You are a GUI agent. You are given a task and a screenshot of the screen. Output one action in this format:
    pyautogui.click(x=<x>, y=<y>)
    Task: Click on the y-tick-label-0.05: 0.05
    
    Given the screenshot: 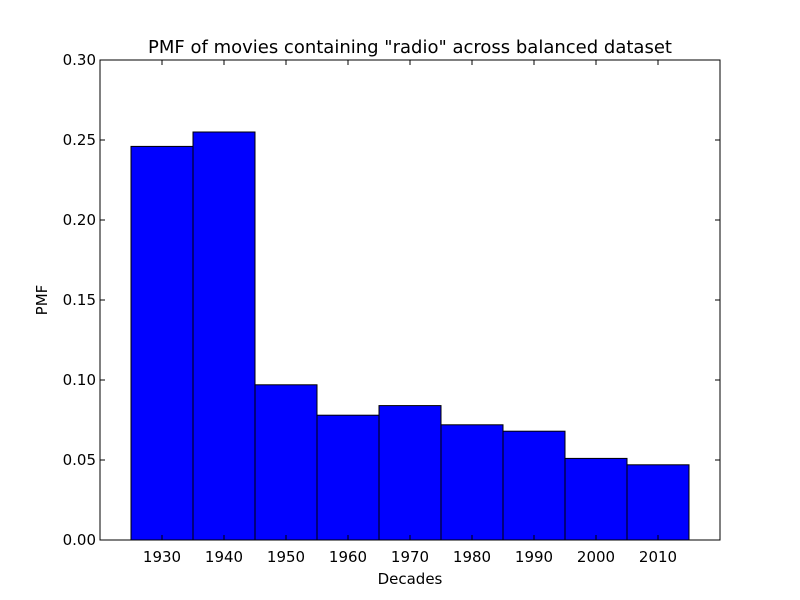 What is the action you would take?
    pyautogui.click(x=79, y=460)
    